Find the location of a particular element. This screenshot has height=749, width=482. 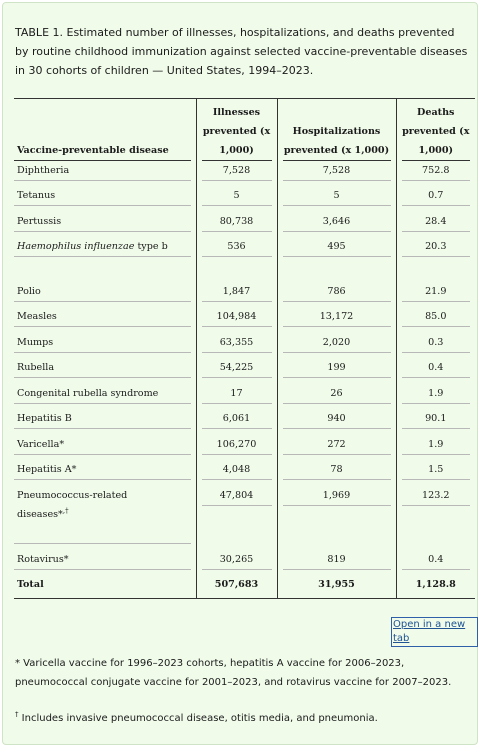

deaths-cell: 21.9 is located at coordinates (435, 292).